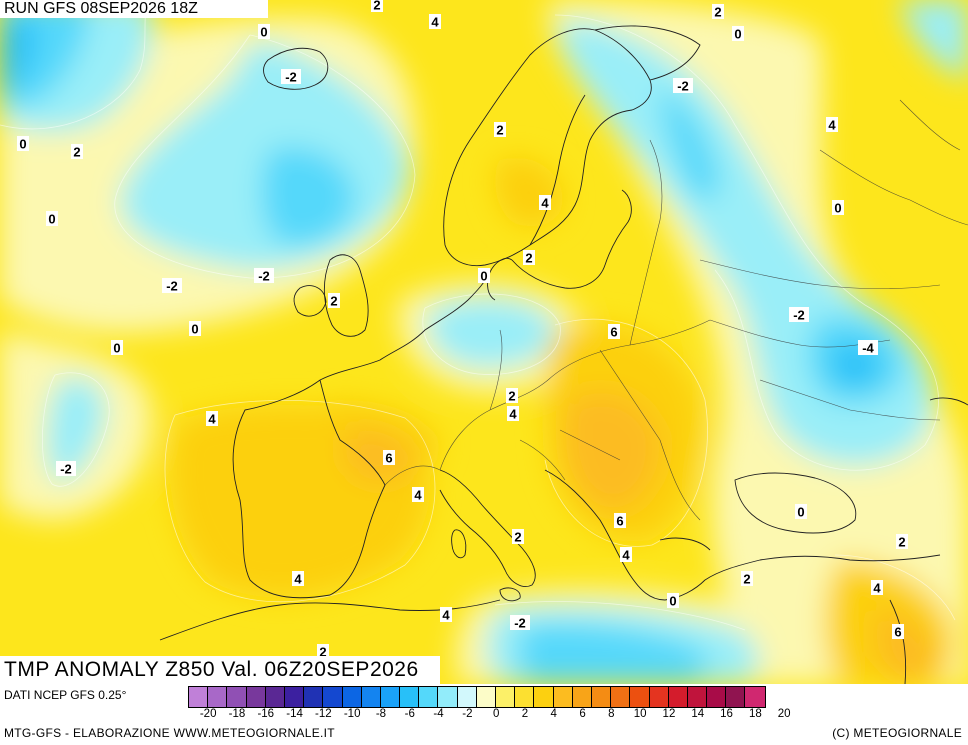 The width and height of the screenshot is (968, 745). Describe the element at coordinates (868, 348) in the screenshot. I see `contour-label: -4` at that location.